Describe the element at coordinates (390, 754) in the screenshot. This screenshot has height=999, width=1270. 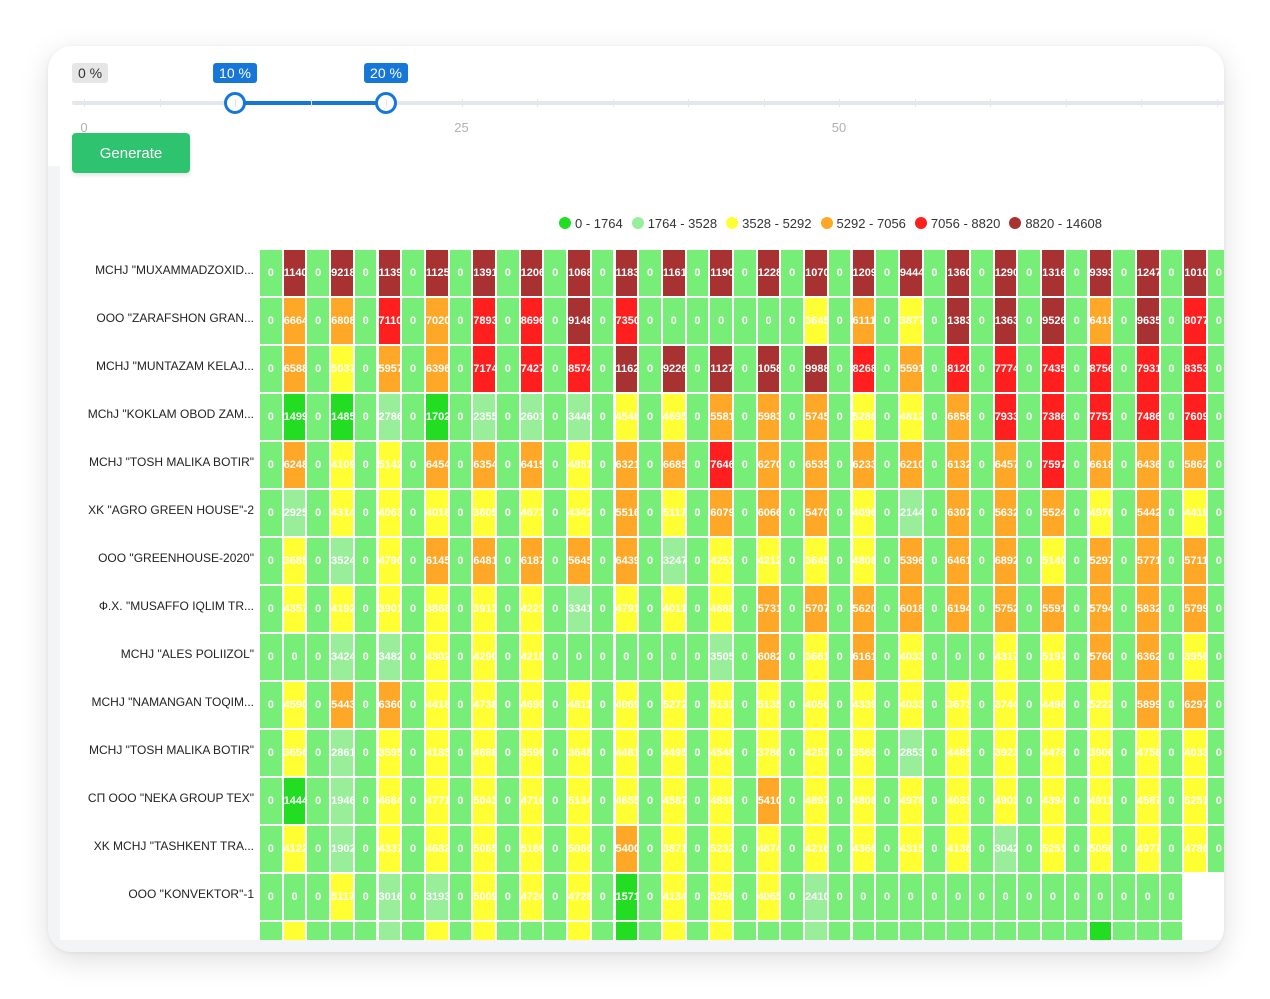
I see `heatmap-cell: 3595` at that location.